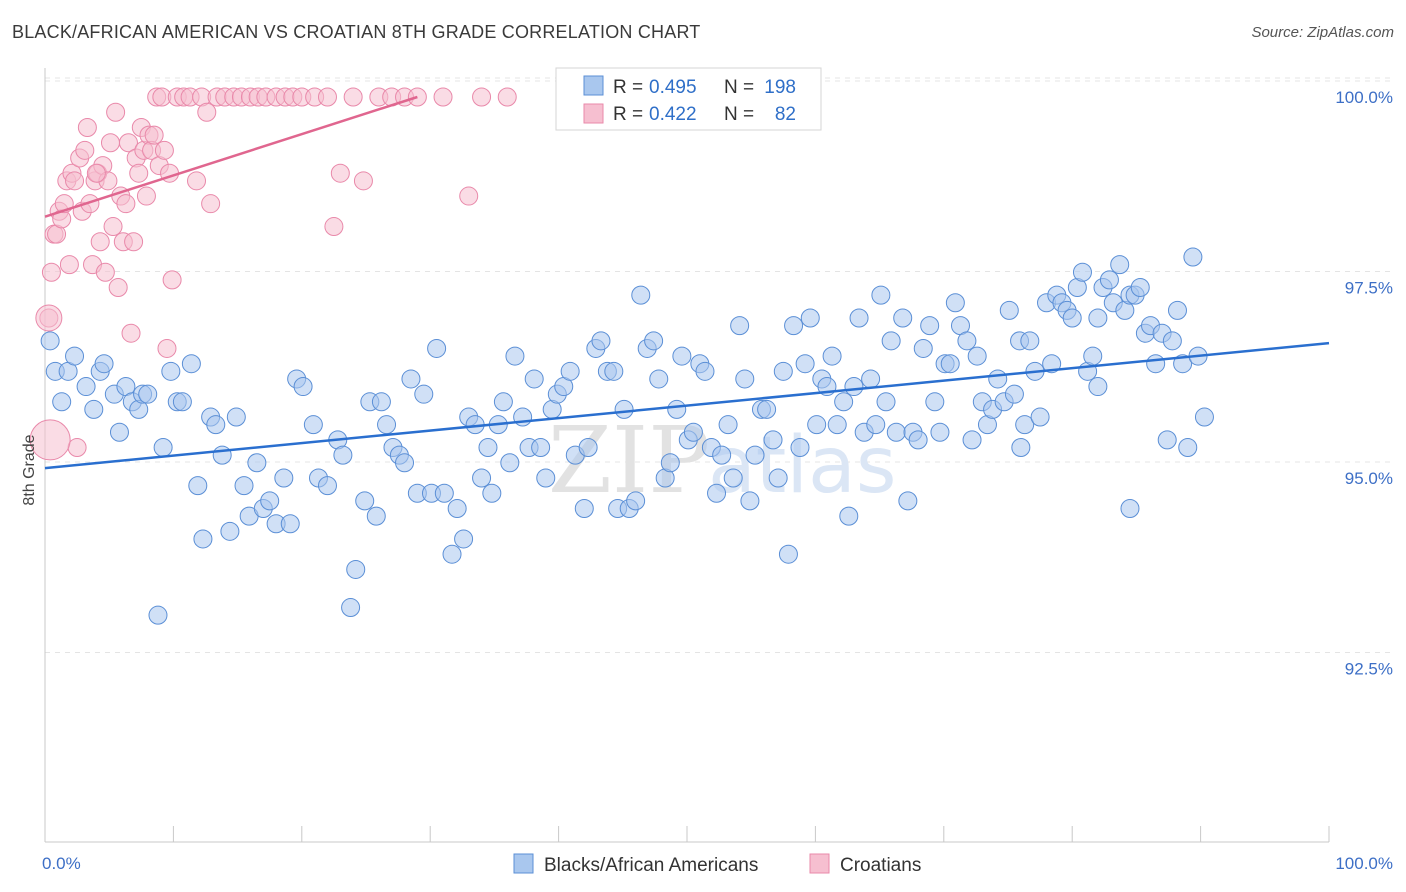 The width and height of the screenshot is (1406, 892). What do you see at coordinates (1369, 669) in the screenshot?
I see `y-tick-label-3: 92.5%` at bounding box center [1369, 669].